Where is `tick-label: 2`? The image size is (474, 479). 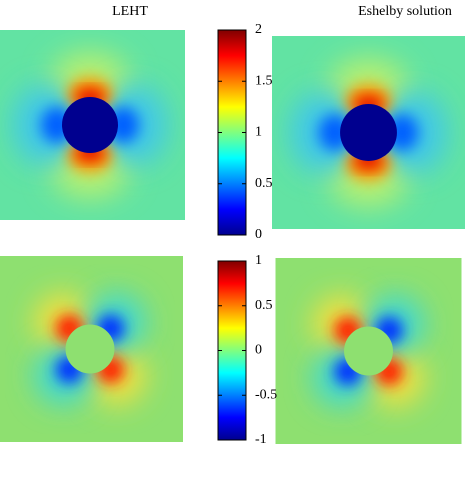 tick-label: 2 is located at coordinates (258, 29).